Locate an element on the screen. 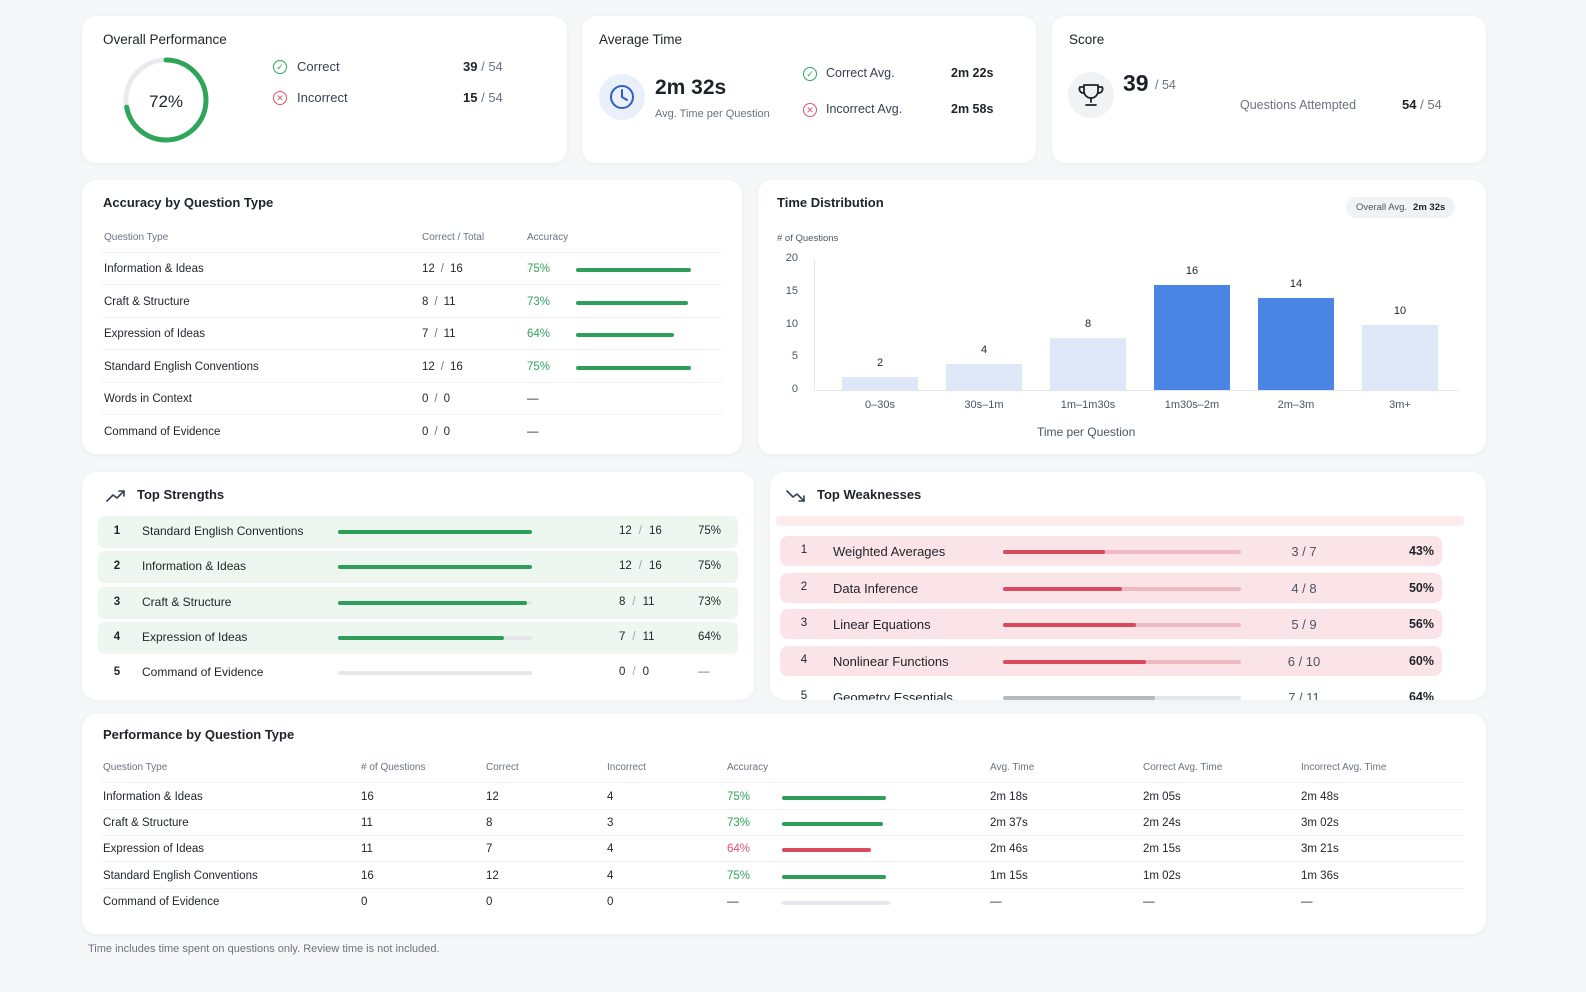 This screenshot has width=1586, height=992. pill-value: 2m 32s is located at coordinates (1429, 207).